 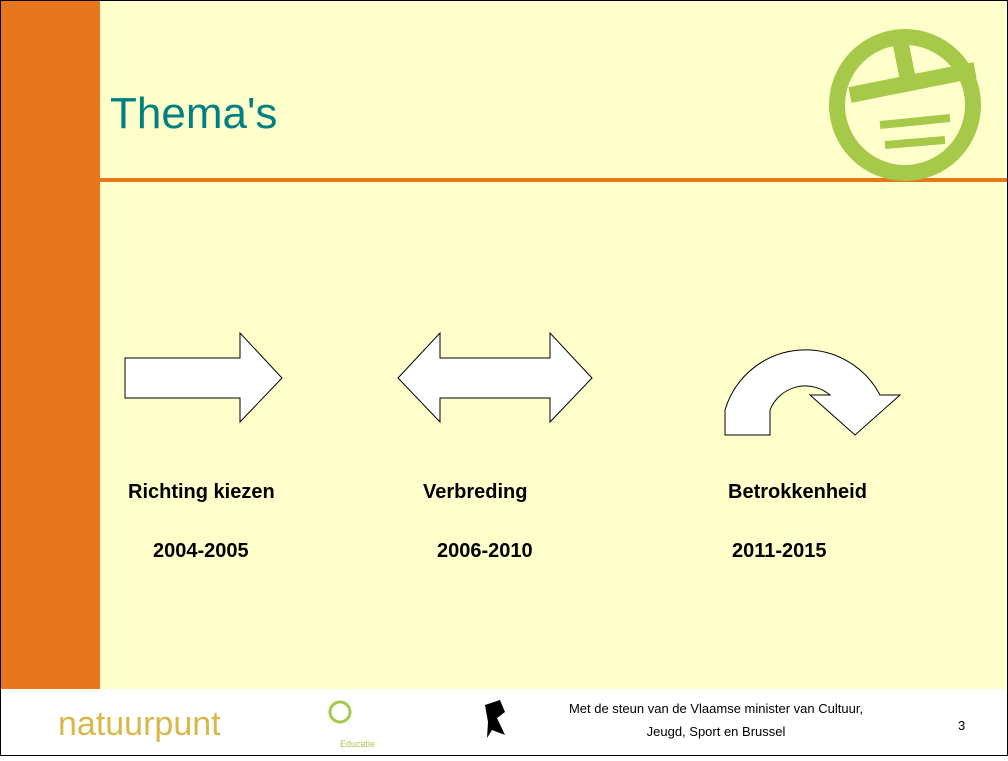 I want to click on flemish-lion, so click(x=495, y=719).